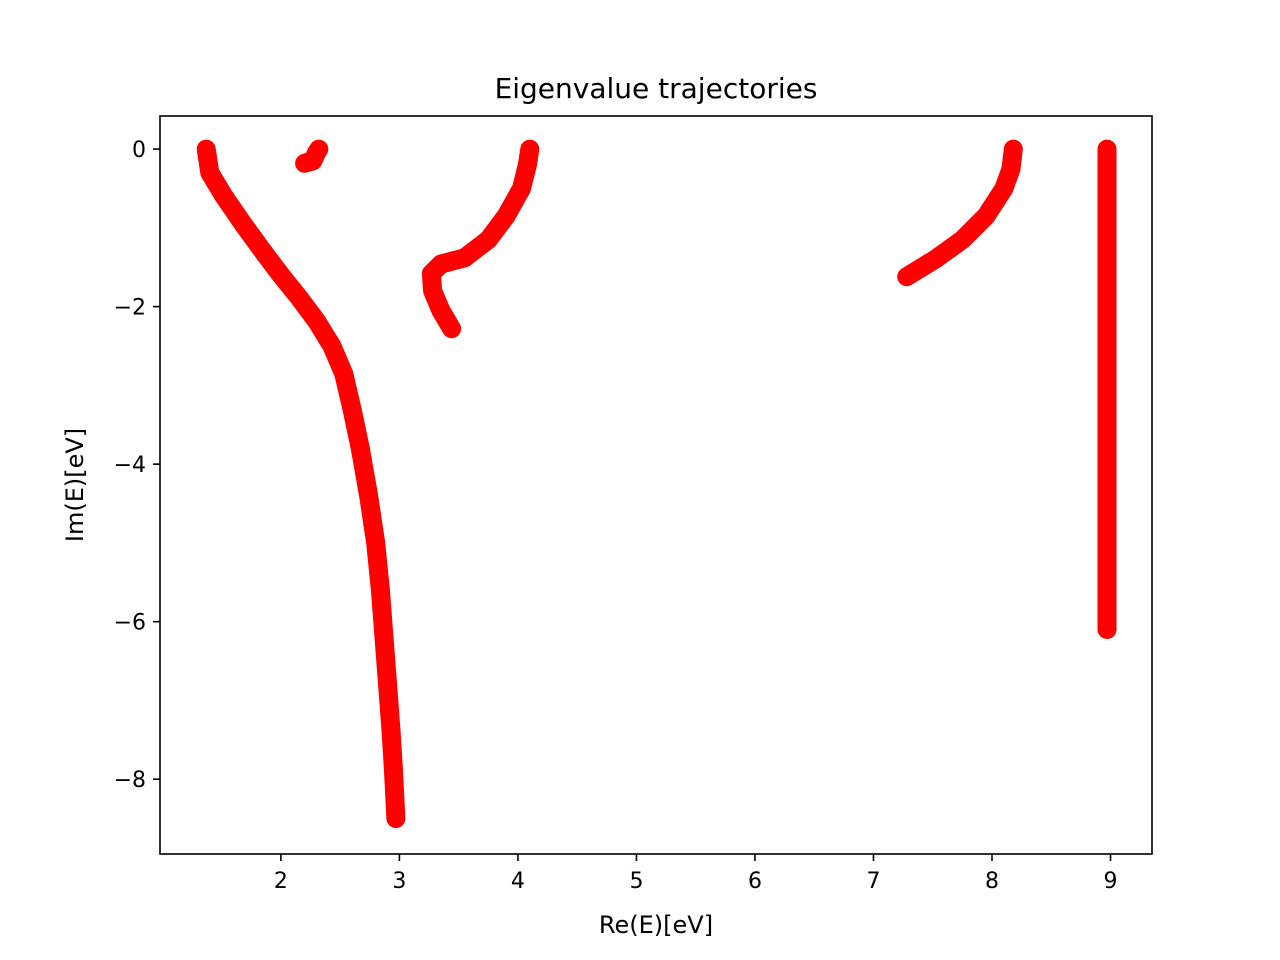  What do you see at coordinates (656, 925) in the screenshot?
I see `x-axis-label: Re(E)[eV]` at bounding box center [656, 925].